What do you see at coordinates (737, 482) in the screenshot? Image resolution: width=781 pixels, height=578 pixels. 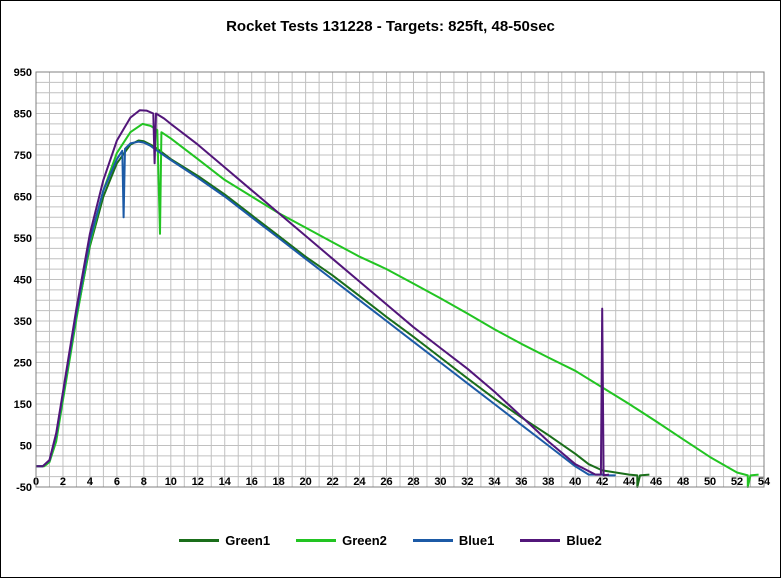 I see `x-tick-label: 52` at bounding box center [737, 482].